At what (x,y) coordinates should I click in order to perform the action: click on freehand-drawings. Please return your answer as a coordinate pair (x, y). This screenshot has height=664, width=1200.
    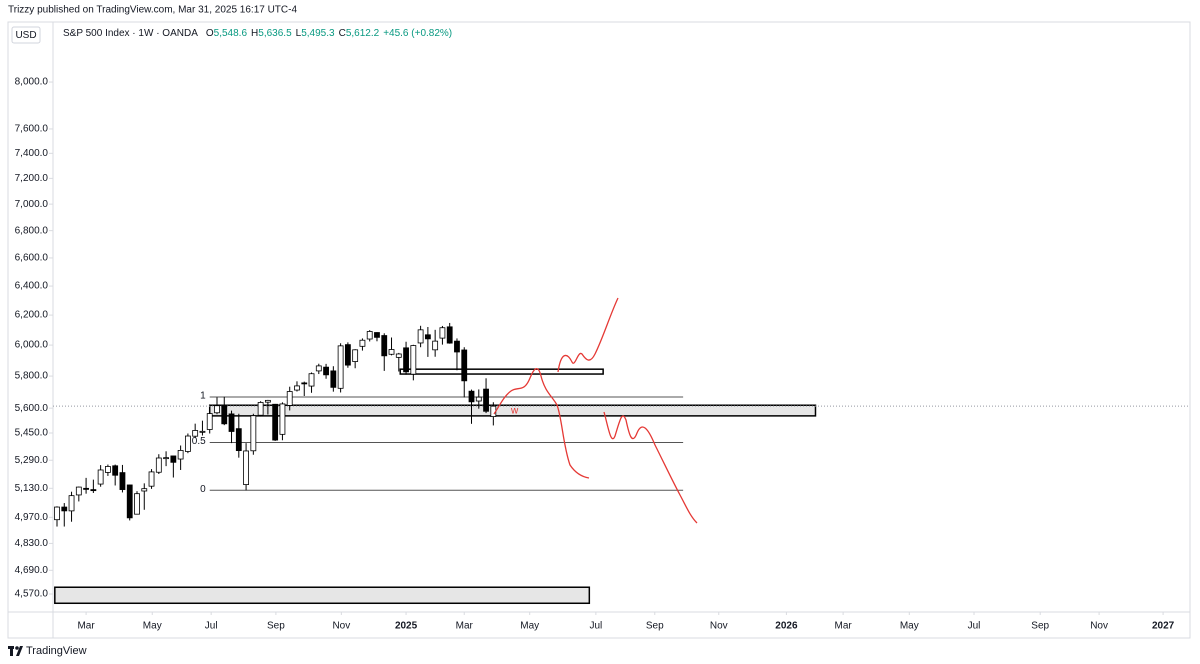
    Looking at the image, I should click on (595, 410).